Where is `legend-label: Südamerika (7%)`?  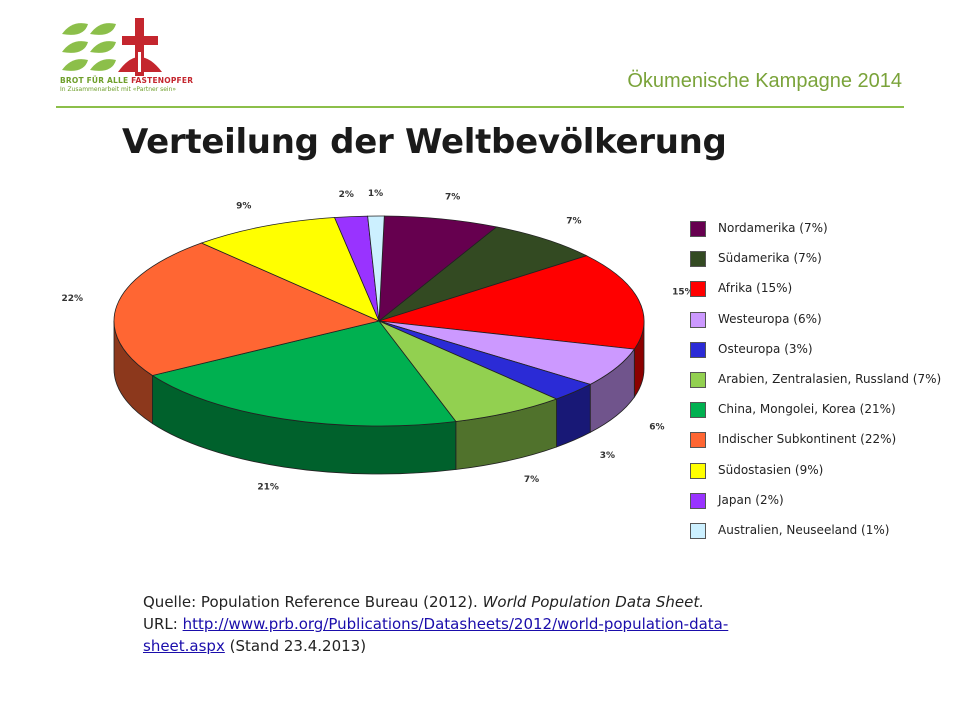 legend-label: Südamerika (7%) is located at coordinates (770, 258).